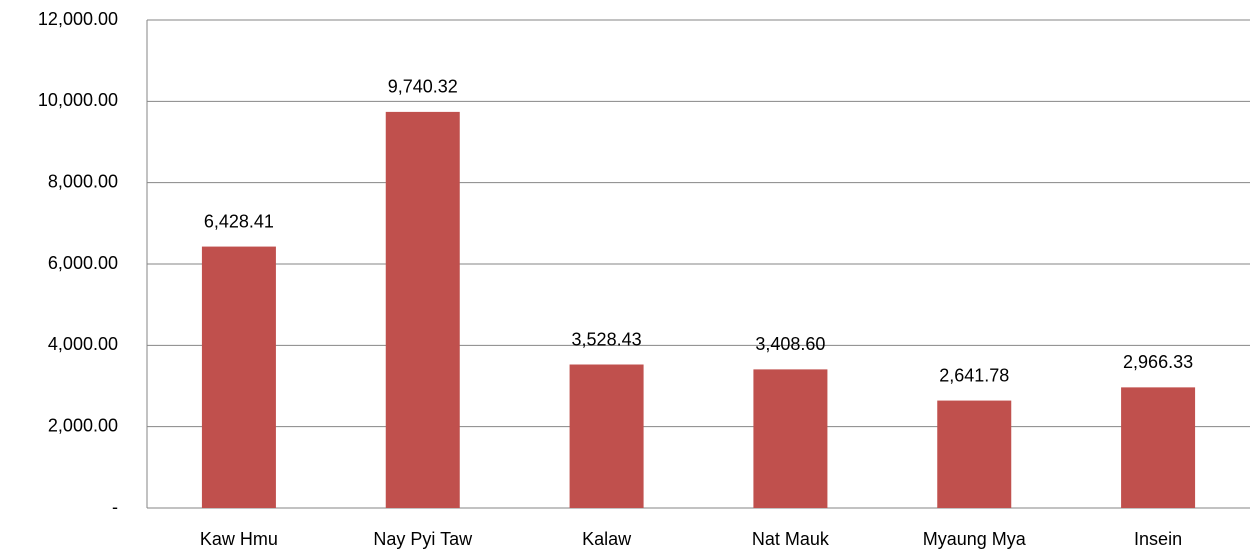 The image size is (1259, 556). I want to click on data-label: 3,528.43, so click(607, 339).